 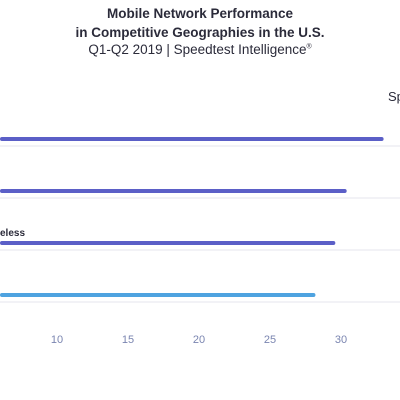 What do you see at coordinates (199, 340) in the screenshot?
I see `x-tick-label: 20` at bounding box center [199, 340].